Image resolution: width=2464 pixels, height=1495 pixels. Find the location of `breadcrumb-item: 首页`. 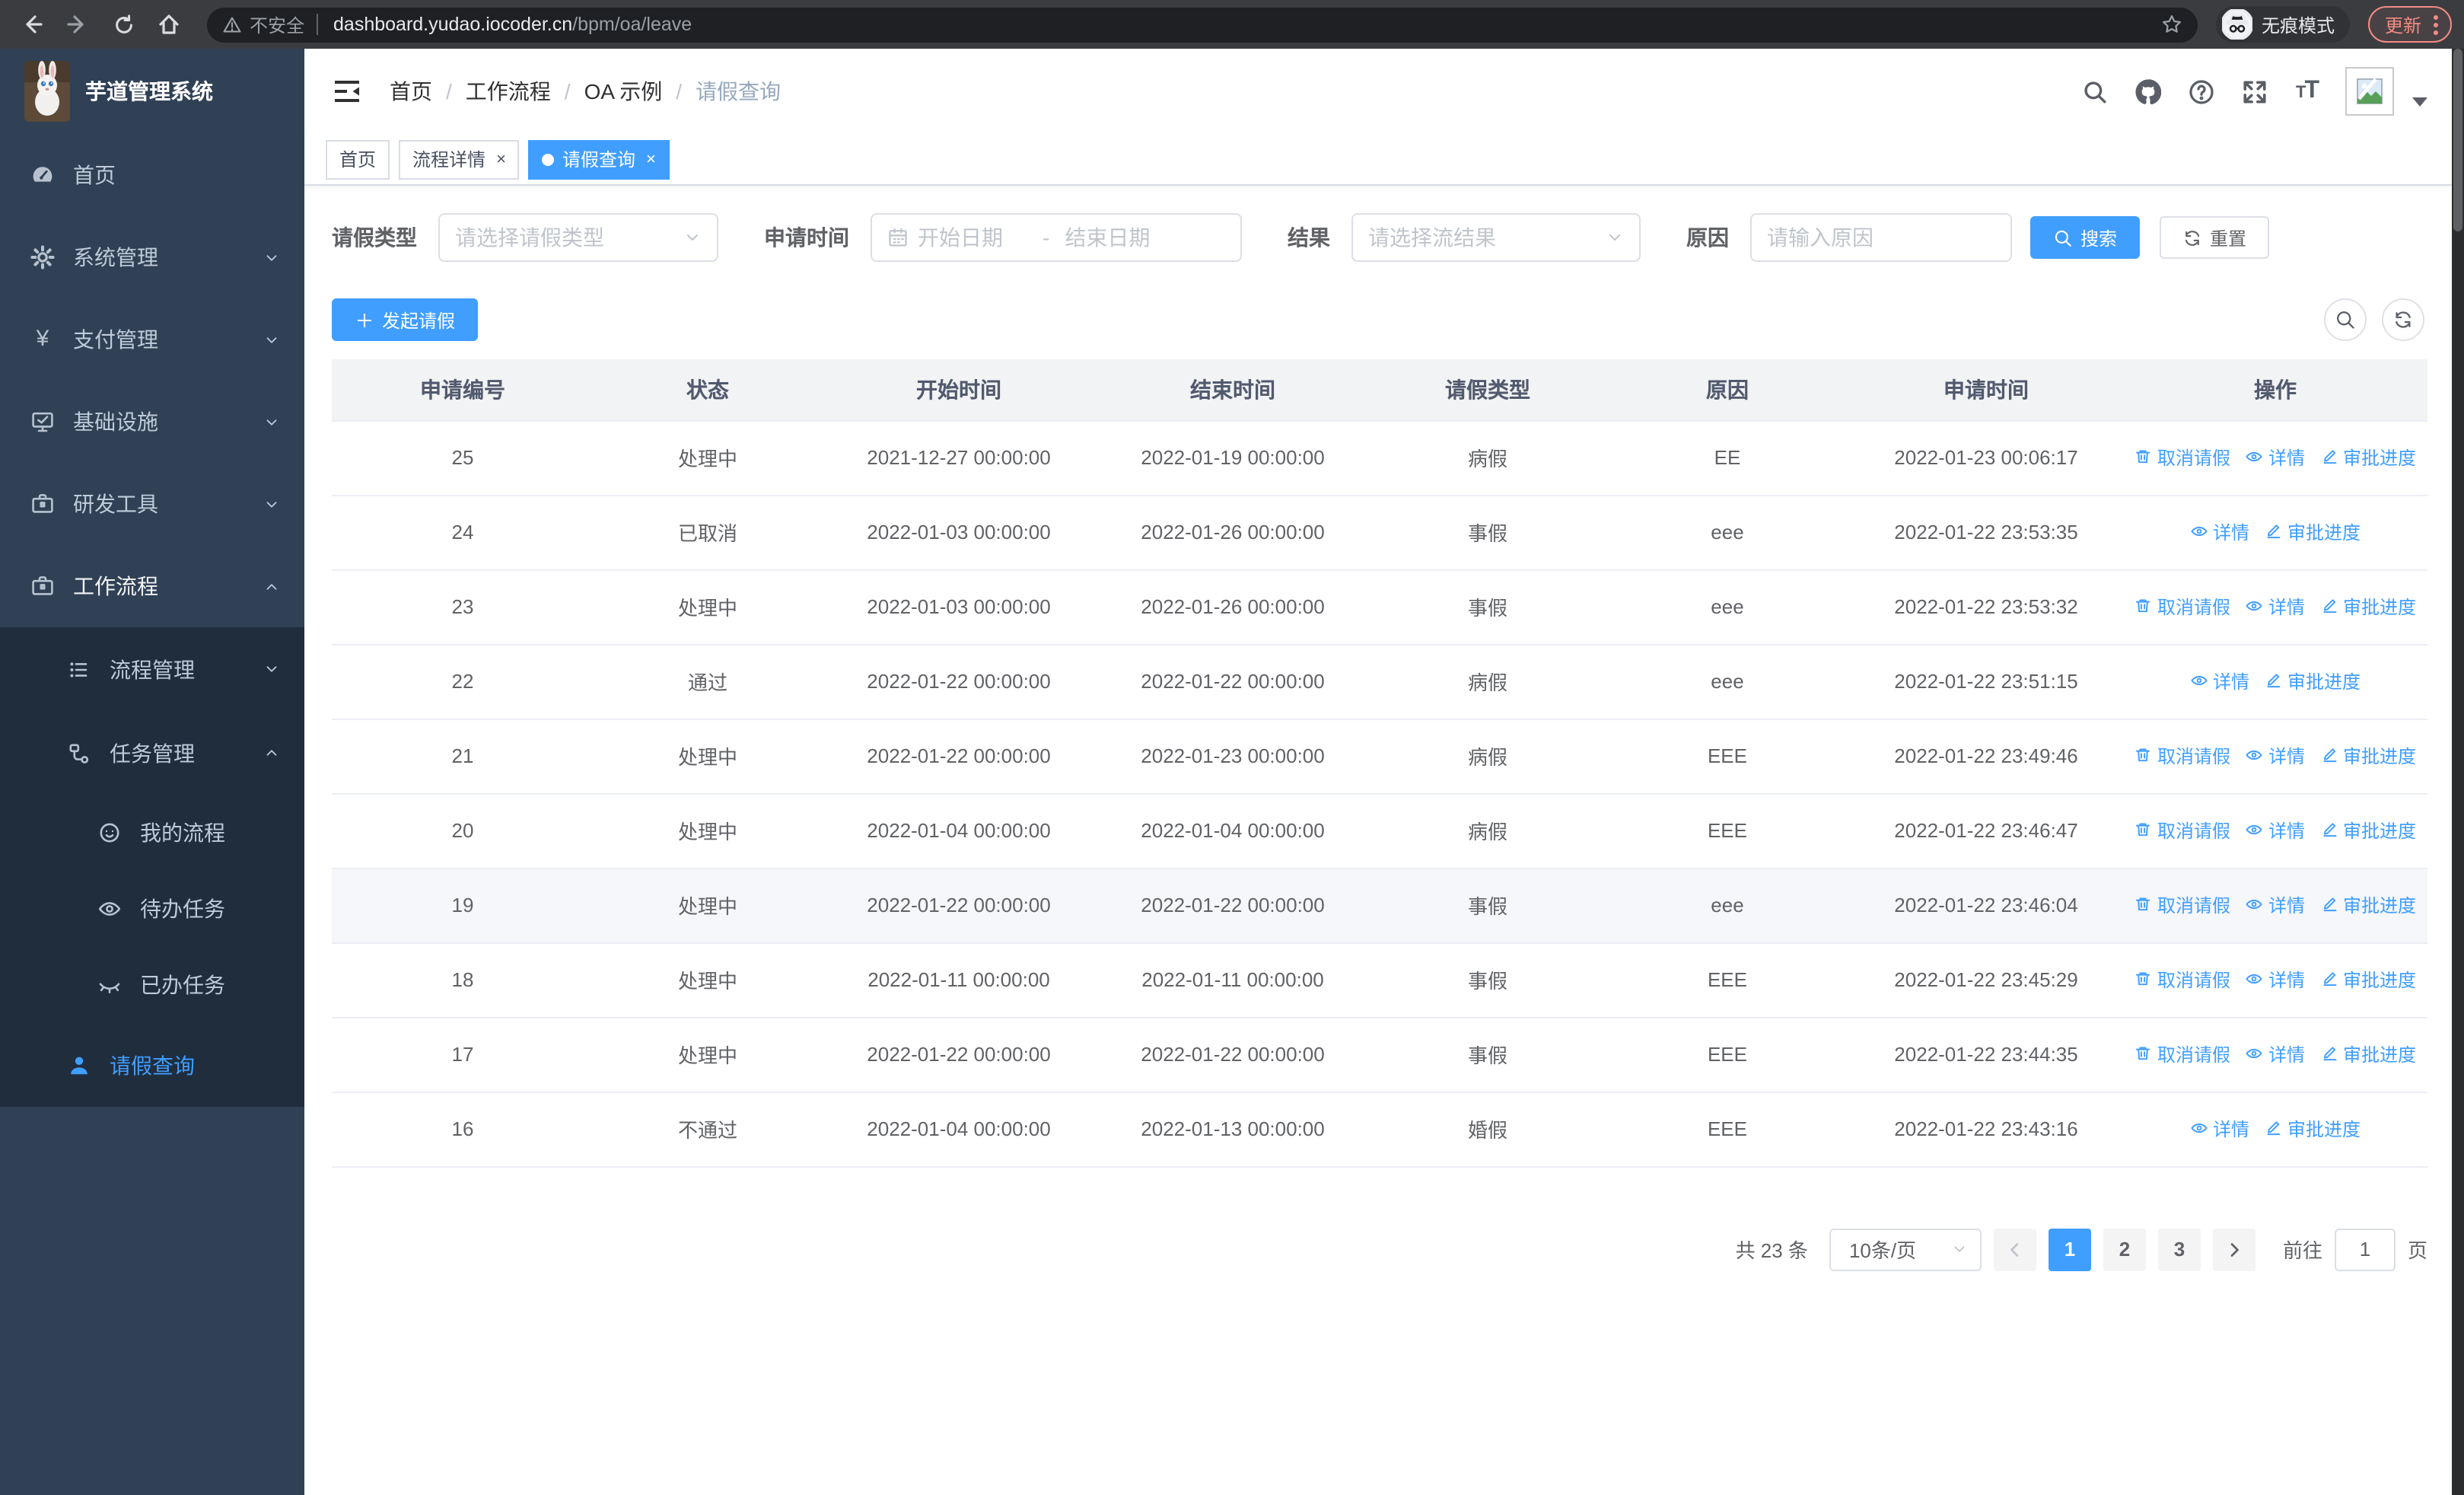

breadcrumb-item: 首页 is located at coordinates (411, 92).